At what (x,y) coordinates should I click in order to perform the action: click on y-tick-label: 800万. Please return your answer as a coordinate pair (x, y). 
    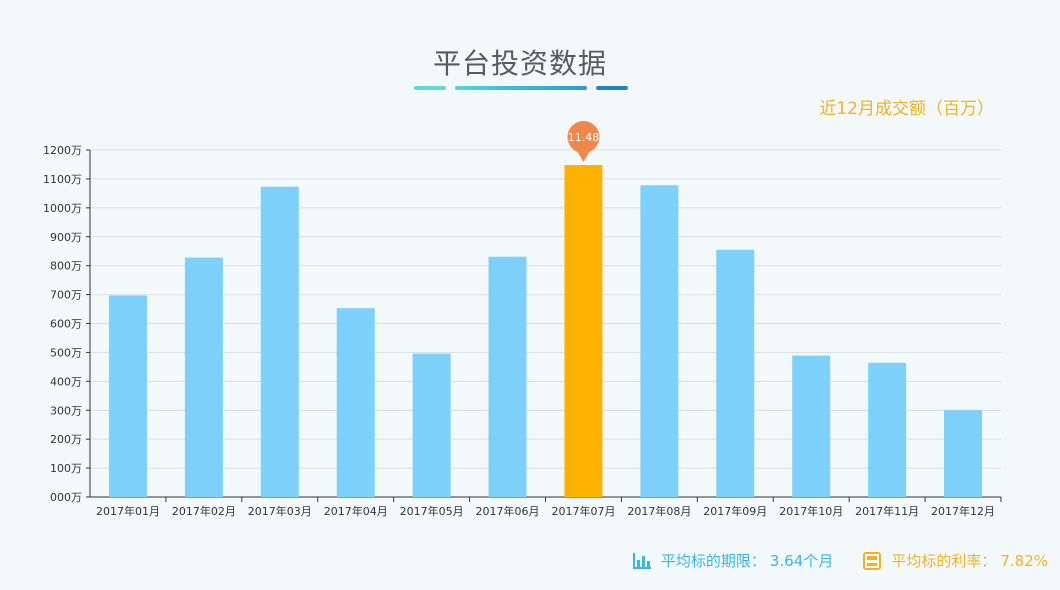
    Looking at the image, I should click on (66, 266).